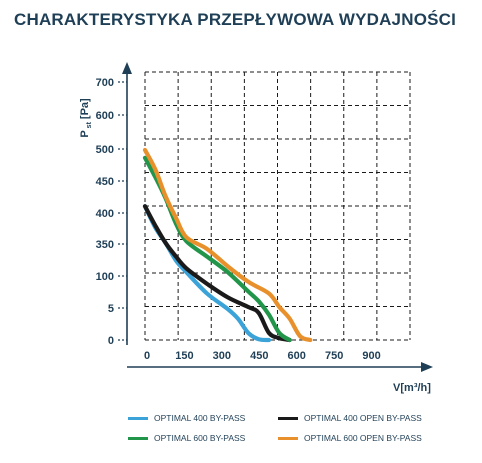  Describe the element at coordinates (235, 19) in the screenshot. I see `chart-title: CHARAKTERYSTYKA PRZEPŁYWOWA WYDAJNOŚCI` at that location.